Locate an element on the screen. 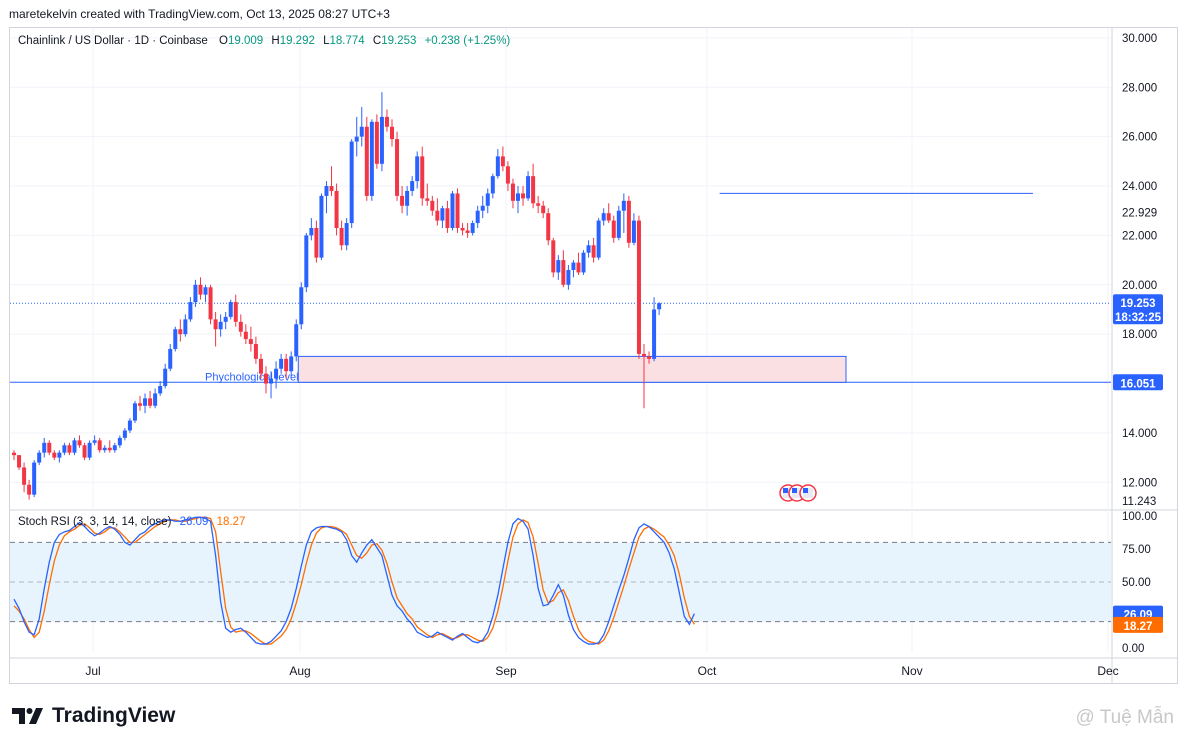 This screenshot has width=1188, height=745. time-tick-label: Aug is located at coordinates (299, 671).